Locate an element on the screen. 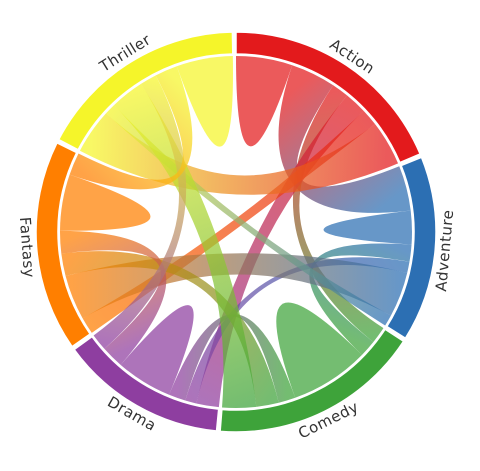 This screenshot has height=471, width=480. ribbon-comedy-drama is located at coordinates (232, 358).